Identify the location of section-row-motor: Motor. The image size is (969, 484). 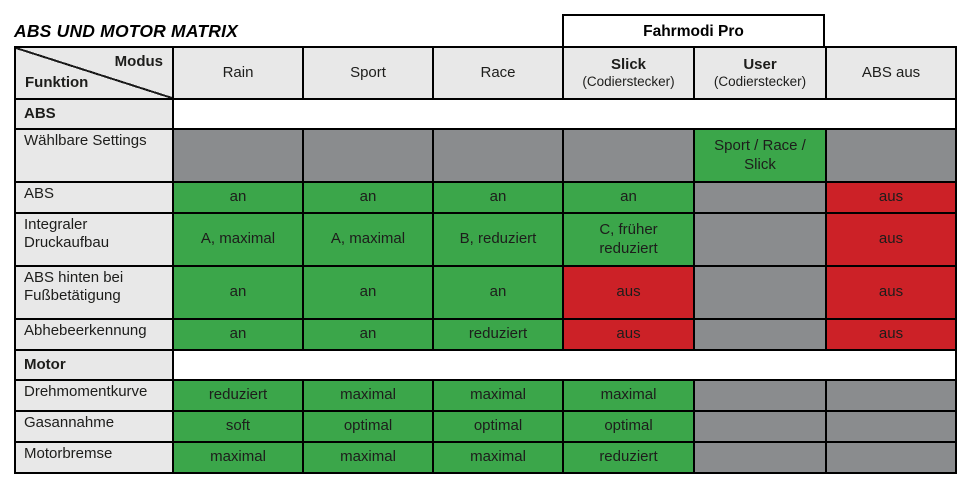
(485, 365).